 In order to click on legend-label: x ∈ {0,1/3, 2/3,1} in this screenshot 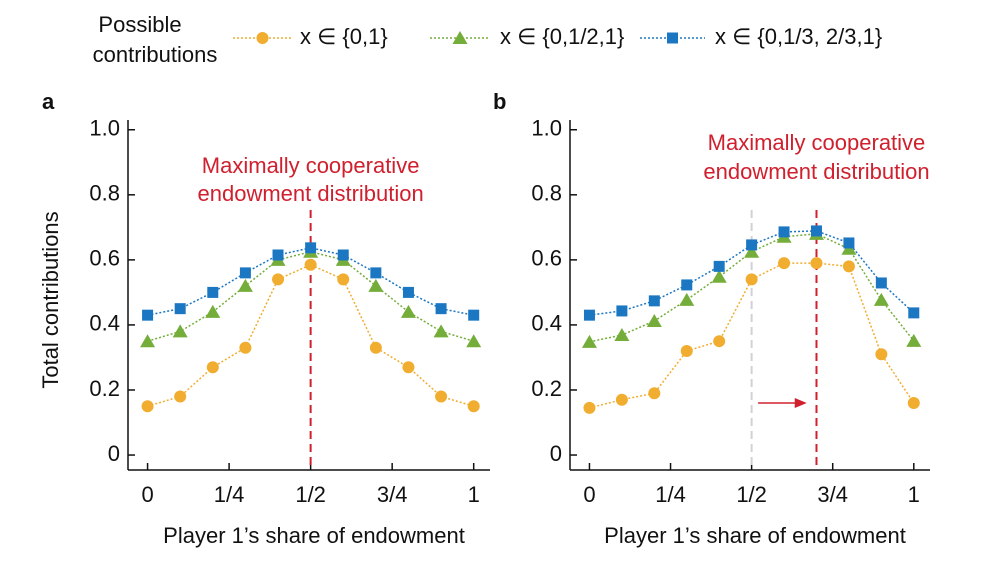, I will do `click(798, 36)`.